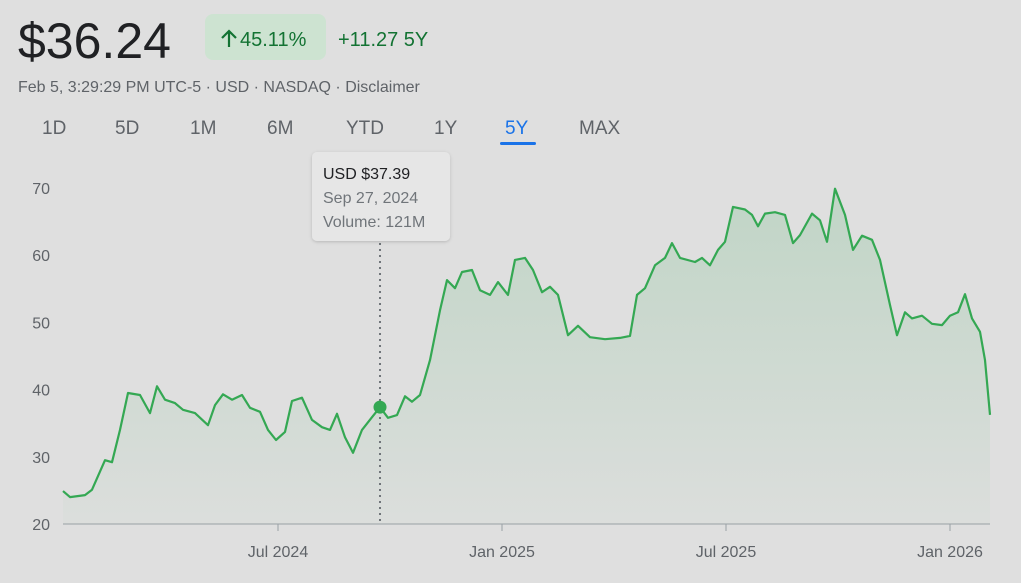 This screenshot has height=583, width=1021. What do you see at coordinates (383, 40) in the screenshot?
I see `change-amount: +11.27 5Y` at bounding box center [383, 40].